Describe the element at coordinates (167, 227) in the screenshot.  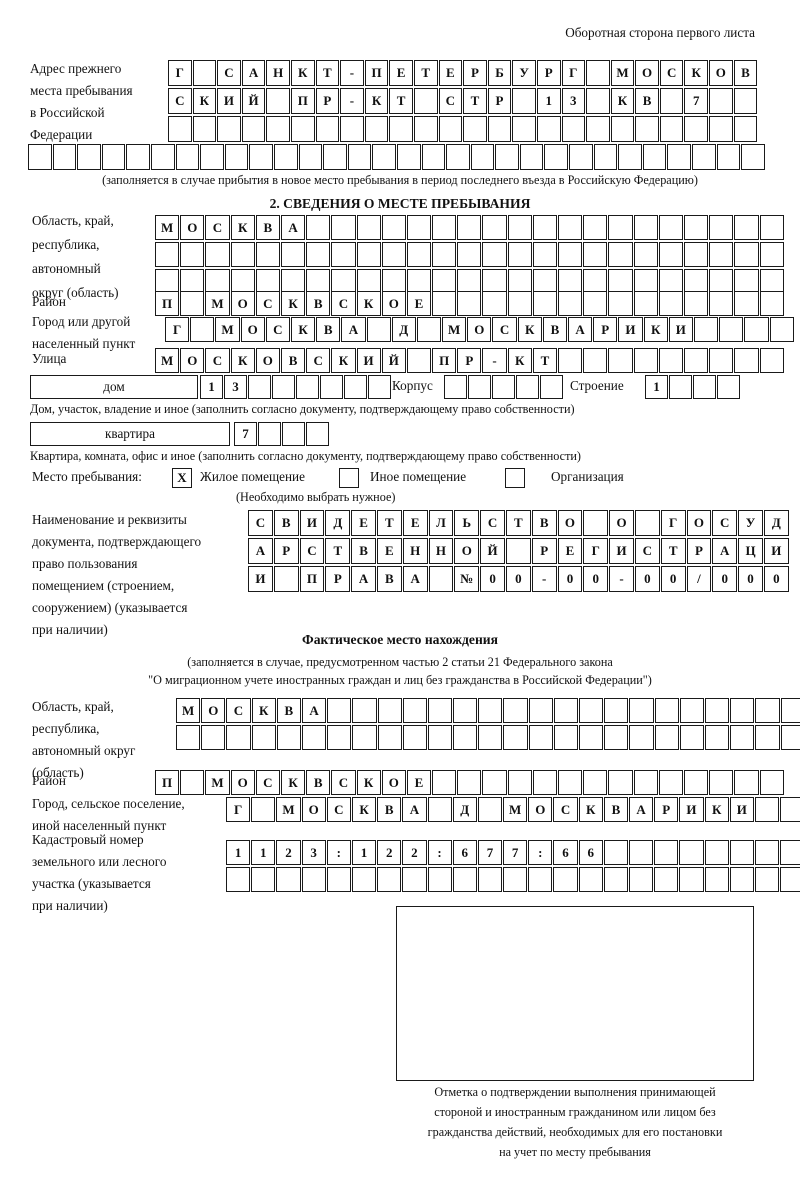
I see `char-cell: М` at that location.